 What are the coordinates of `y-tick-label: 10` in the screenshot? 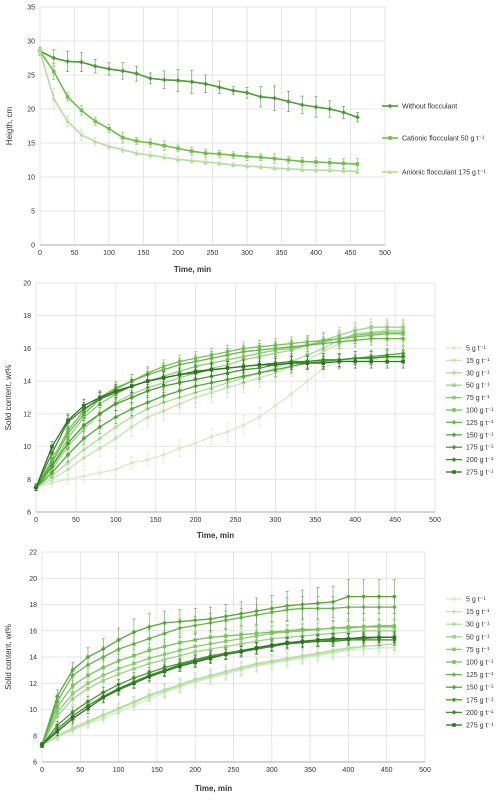 It's located at (33, 710).